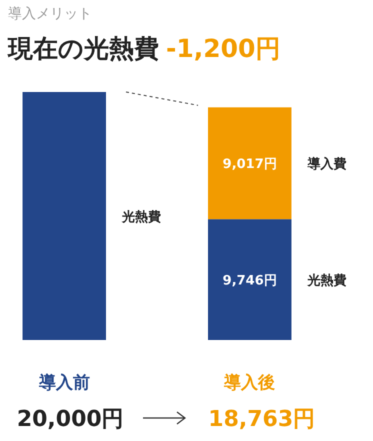  Describe the element at coordinates (326, 281) in the screenshot. I see `text: 光熱費` at that location.